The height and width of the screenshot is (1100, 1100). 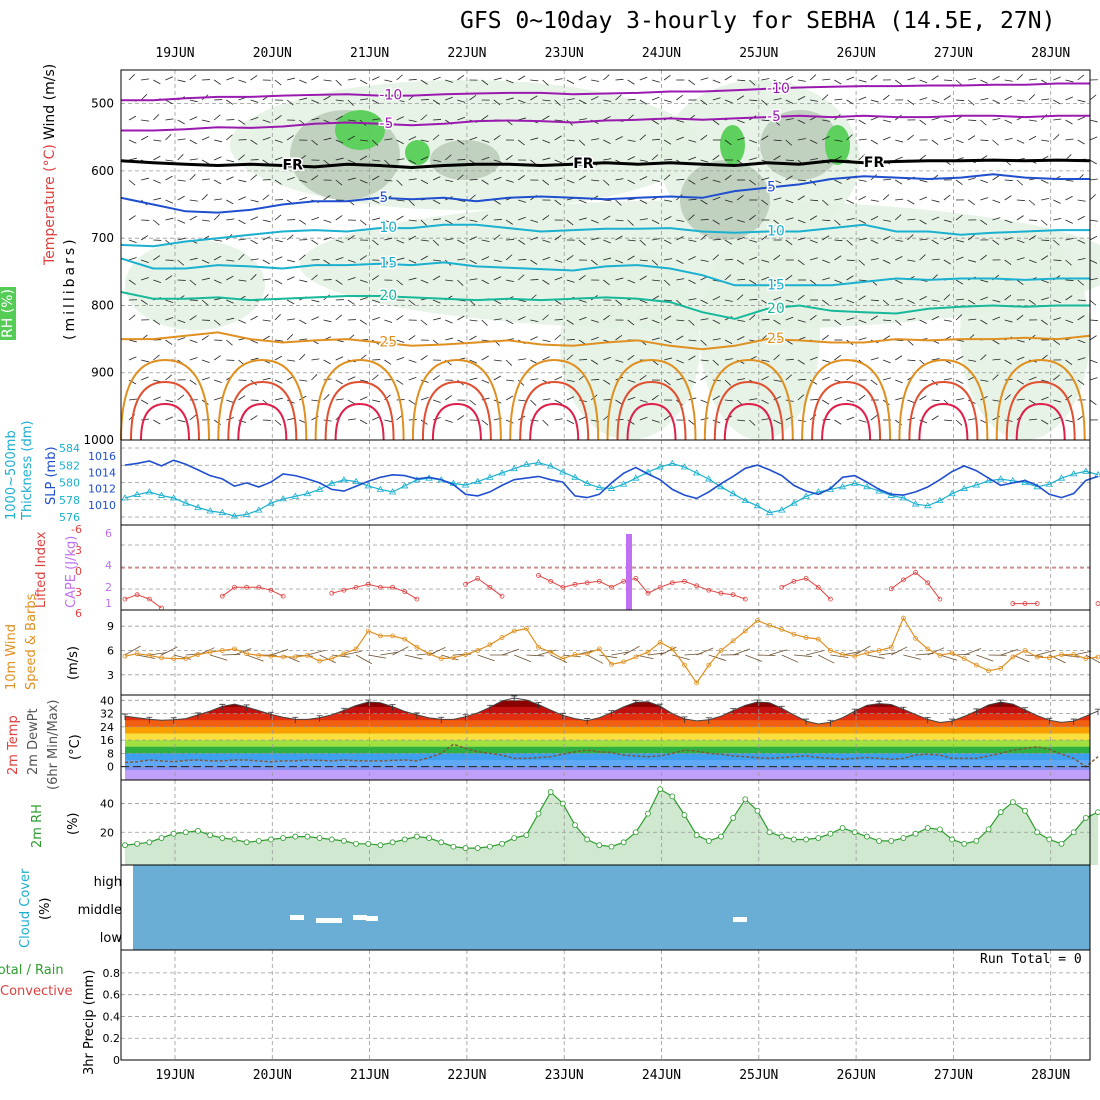 What do you see at coordinates (272, 53) in the screenshot?
I see `date-label: 20JUN` at bounding box center [272, 53].